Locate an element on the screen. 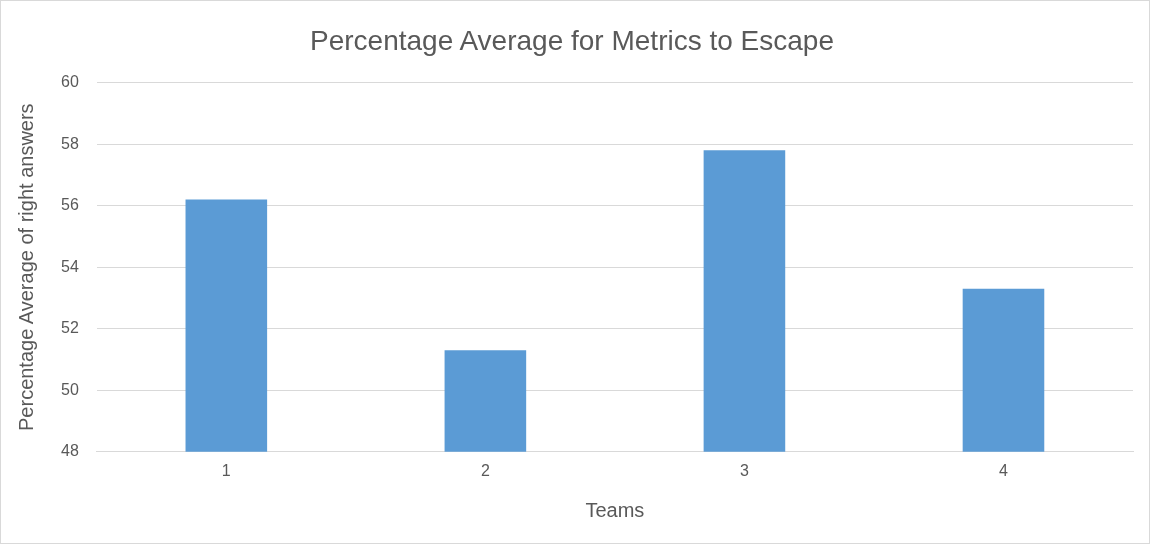 This screenshot has width=1150, height=544. x-axis-title: Teams is located at coordinates (615, 509).